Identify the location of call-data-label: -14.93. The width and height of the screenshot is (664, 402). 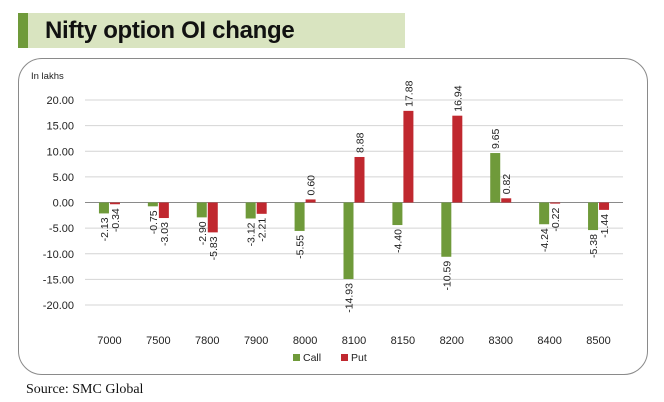
(350, 298).